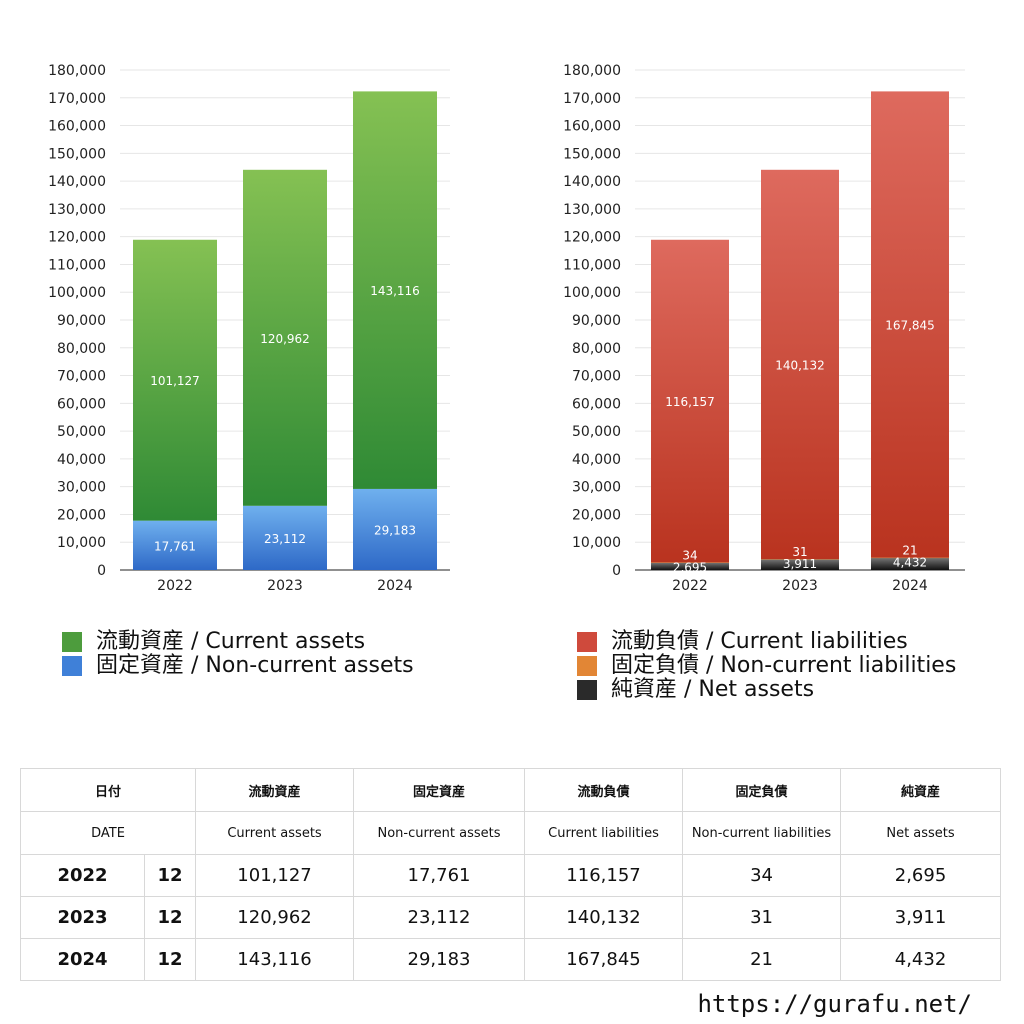  Describe the element at coordinates (762, 959) in the screenshot. I see `cell-non-current-liabilities: 21` at that location.